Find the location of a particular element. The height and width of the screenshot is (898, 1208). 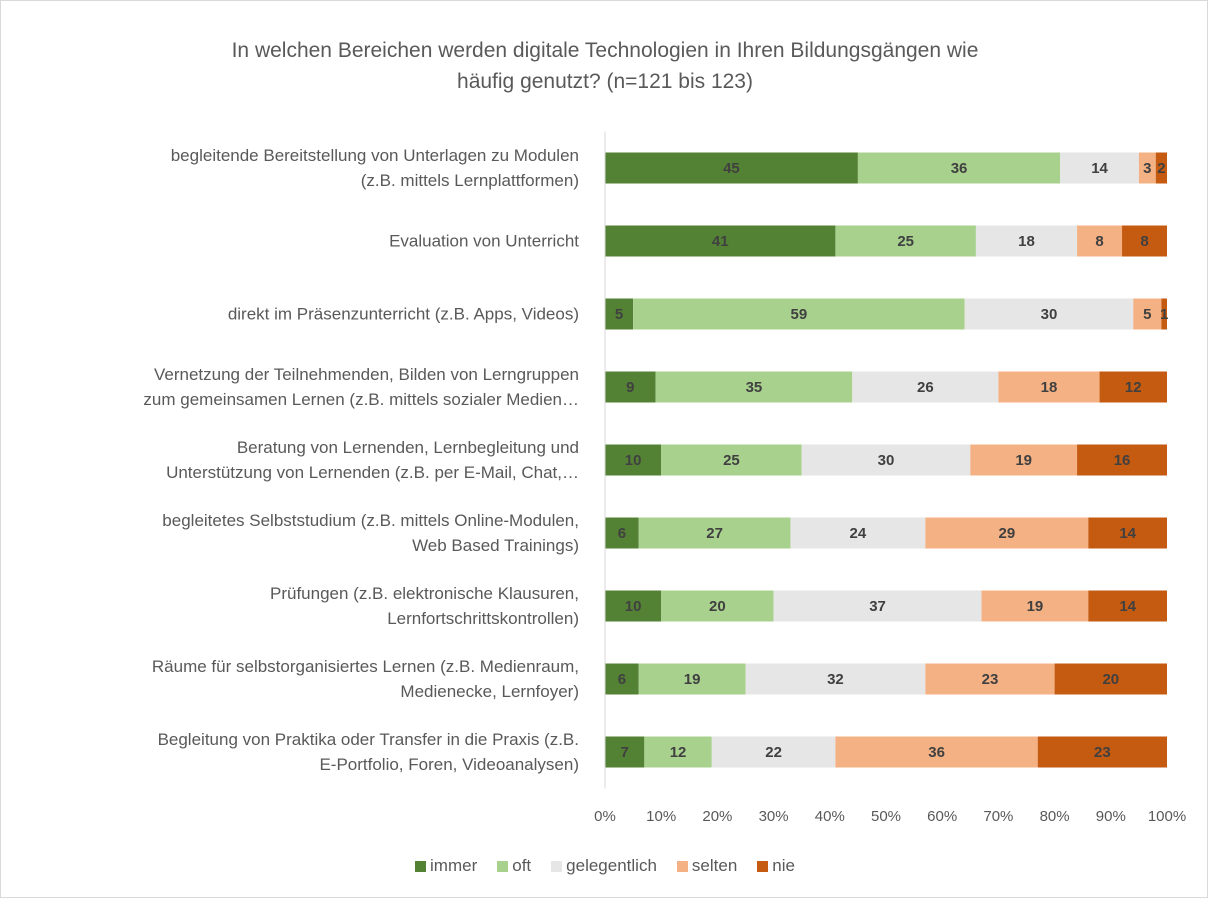

category-label: Evaluation von Unterricht is located at coordinates (484, 241).